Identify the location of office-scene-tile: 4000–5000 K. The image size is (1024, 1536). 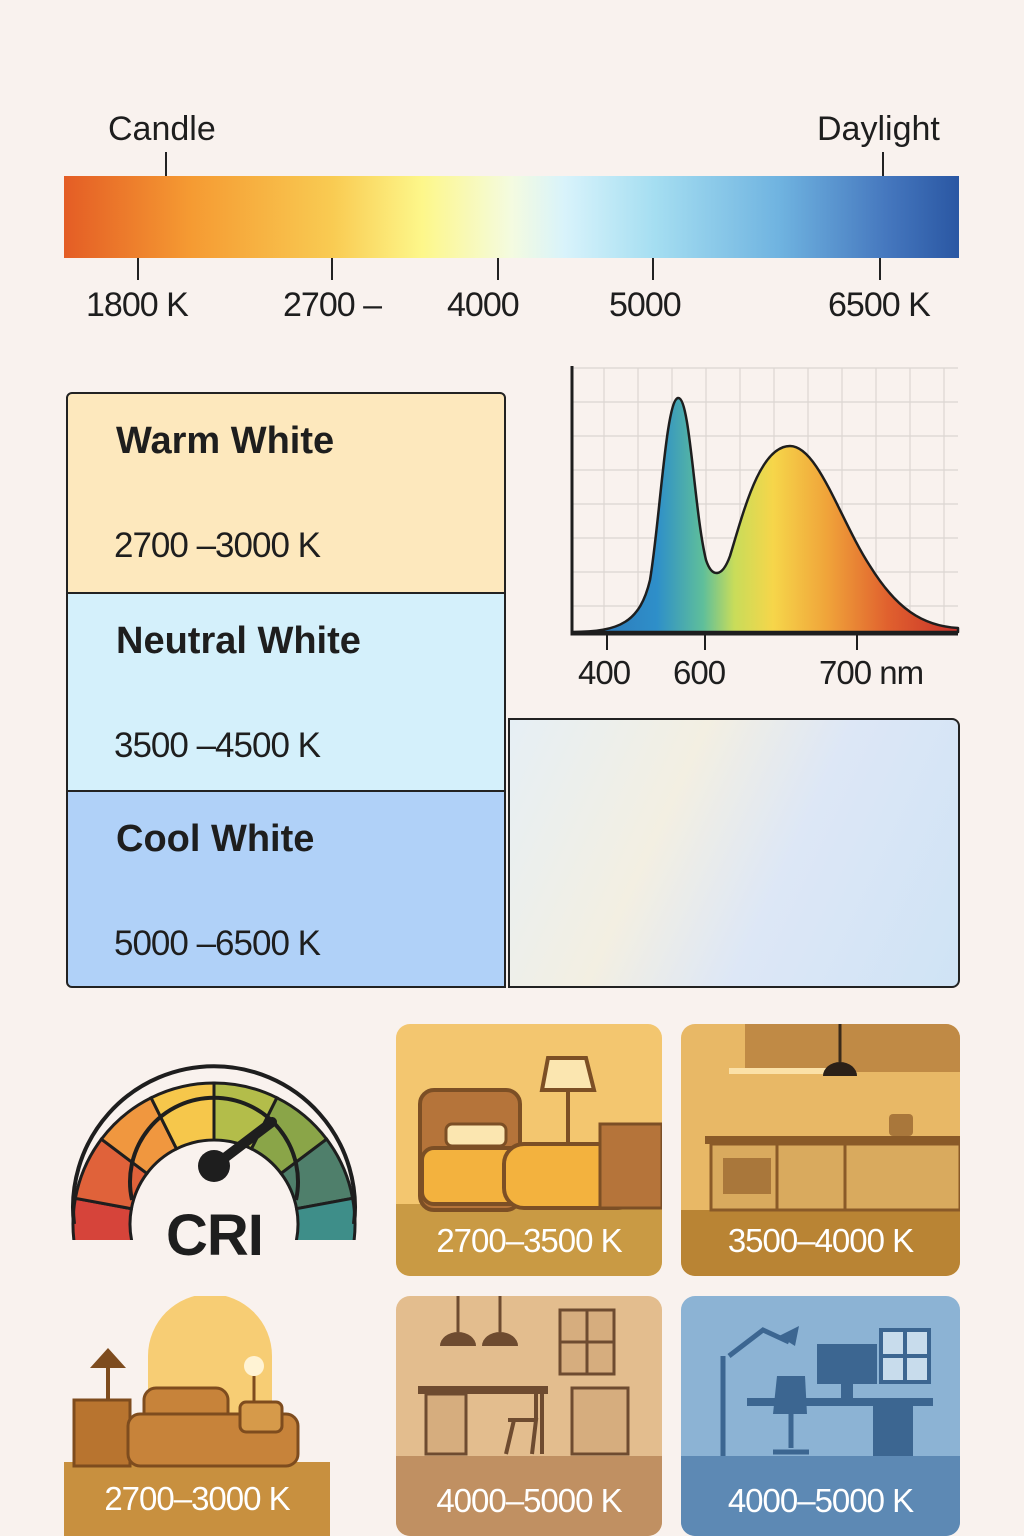
(529, 1416).